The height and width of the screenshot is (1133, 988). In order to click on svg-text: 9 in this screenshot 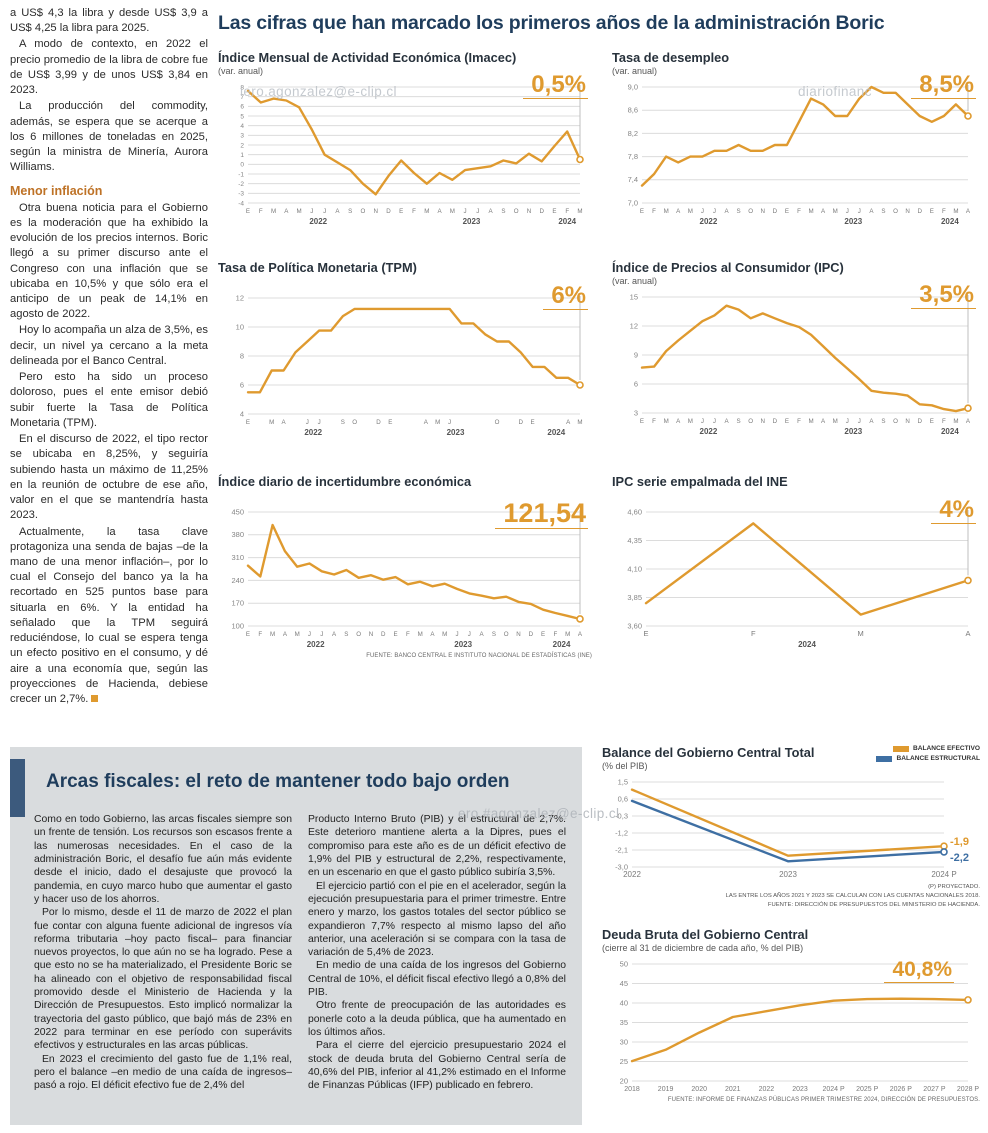, I will do `click(636, 354)`.